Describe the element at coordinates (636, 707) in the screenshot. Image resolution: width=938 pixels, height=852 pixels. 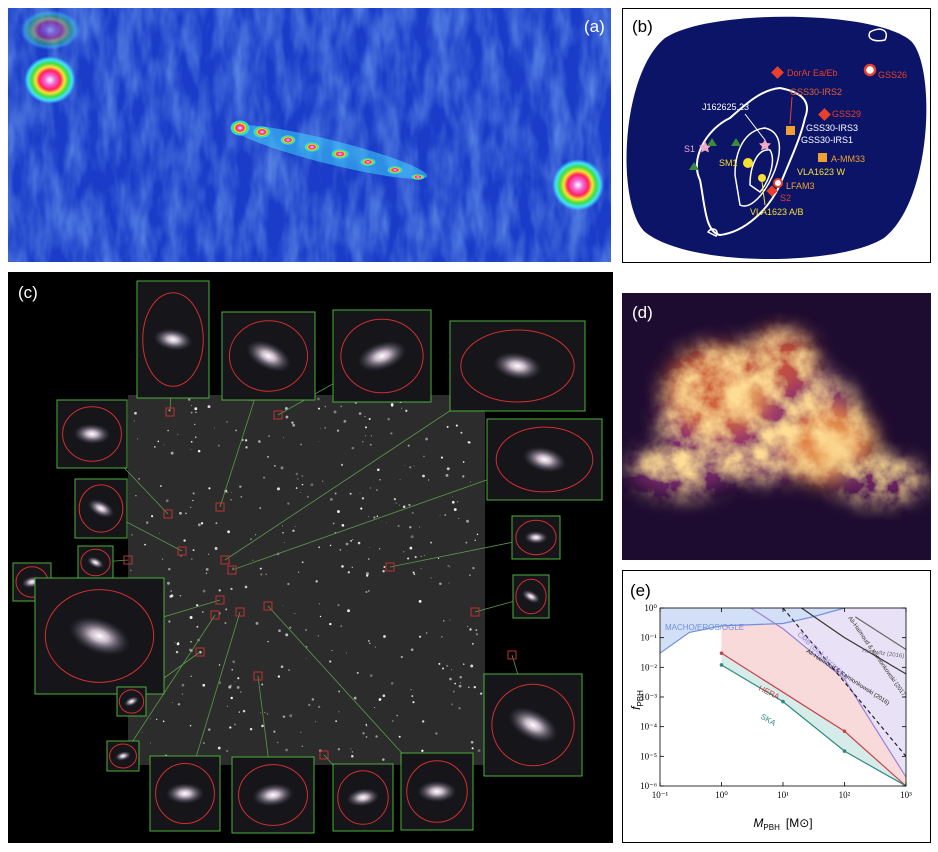
I see `y-label-symbol: f` at that location.